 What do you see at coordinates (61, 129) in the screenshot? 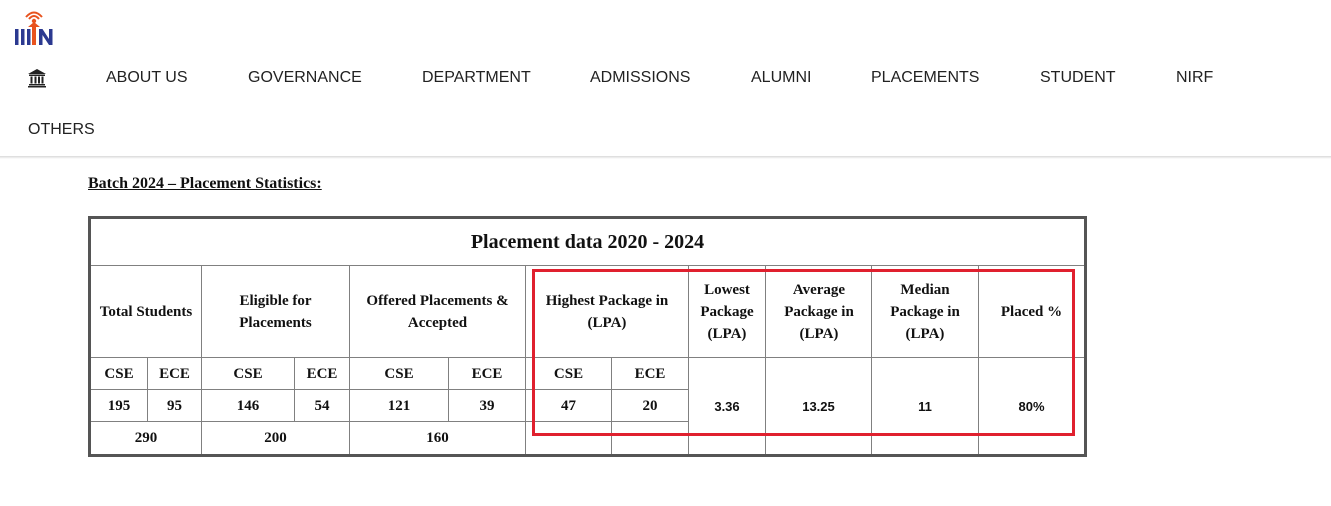
I see `nav-item-others: OTHERS` at bounding box center [61, 129].